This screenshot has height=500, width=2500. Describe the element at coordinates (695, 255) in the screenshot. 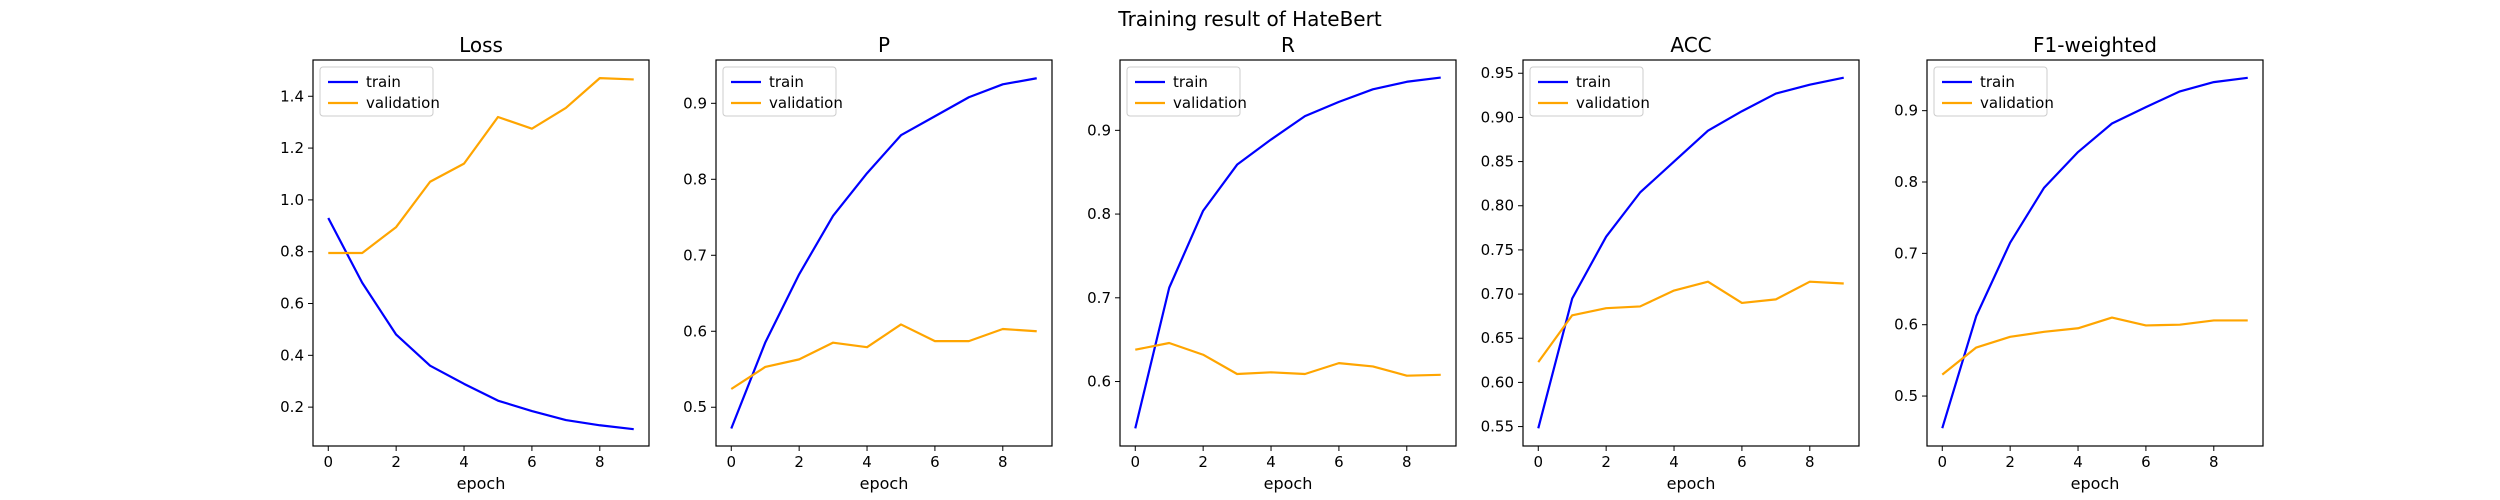

I see `chart-2-p-ytick-label: 0.7` at that location.